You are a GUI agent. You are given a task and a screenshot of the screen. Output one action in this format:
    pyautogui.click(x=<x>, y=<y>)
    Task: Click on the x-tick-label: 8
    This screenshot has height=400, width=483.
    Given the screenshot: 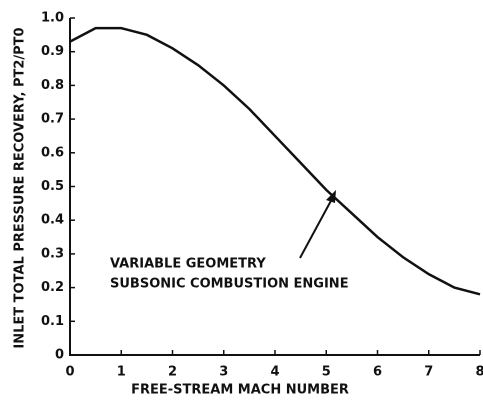 What is the action you would take?
    pyautogui.click(x=479, y=372)
    